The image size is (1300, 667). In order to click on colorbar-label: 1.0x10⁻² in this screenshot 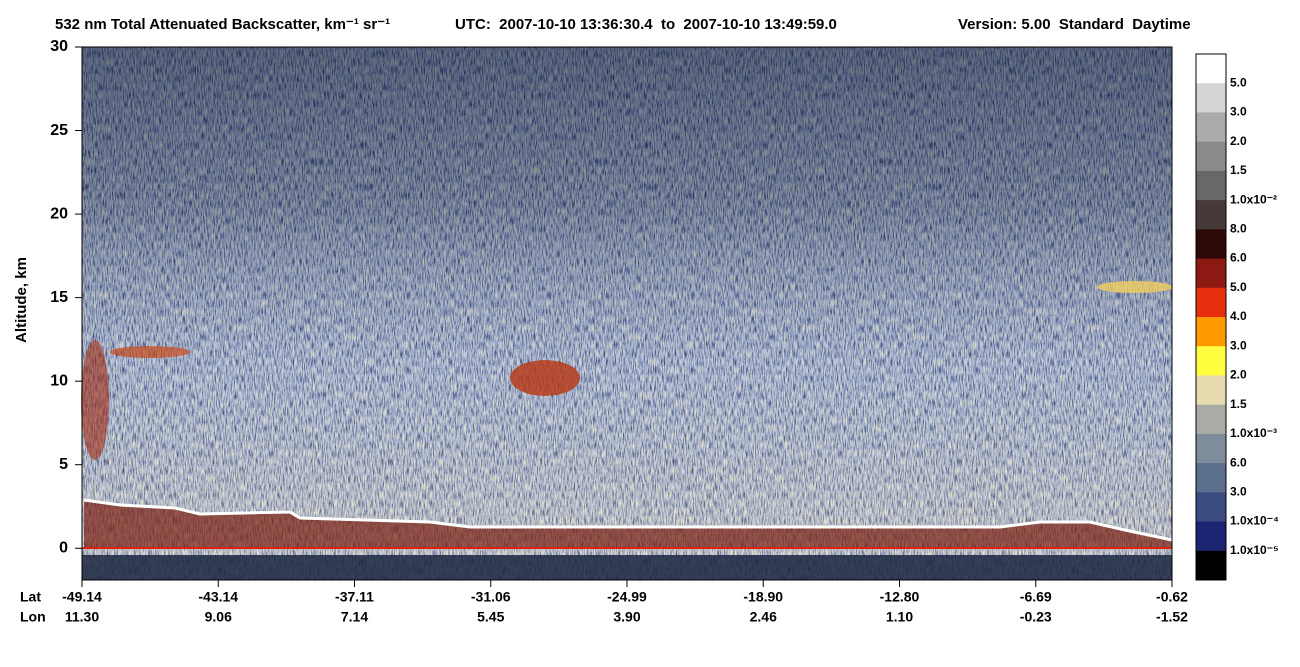, I will do `click(1253, 199)`.